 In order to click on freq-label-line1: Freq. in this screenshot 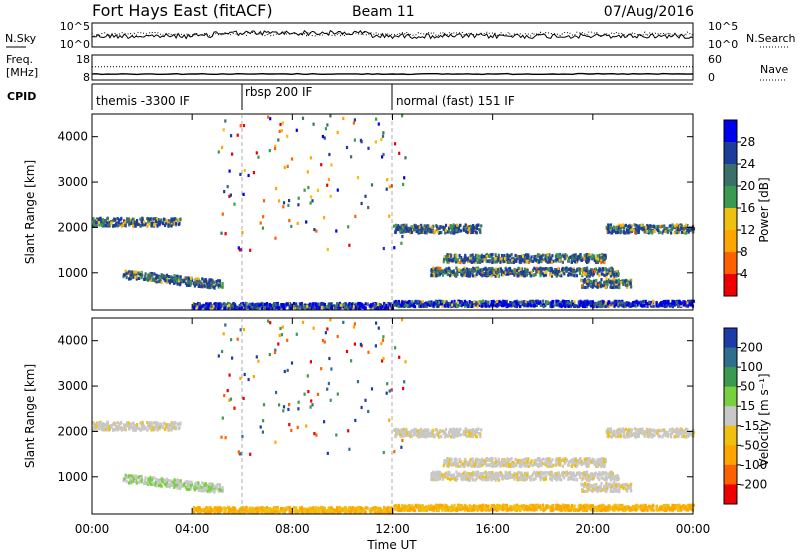, I will do `click(19, 59)`.